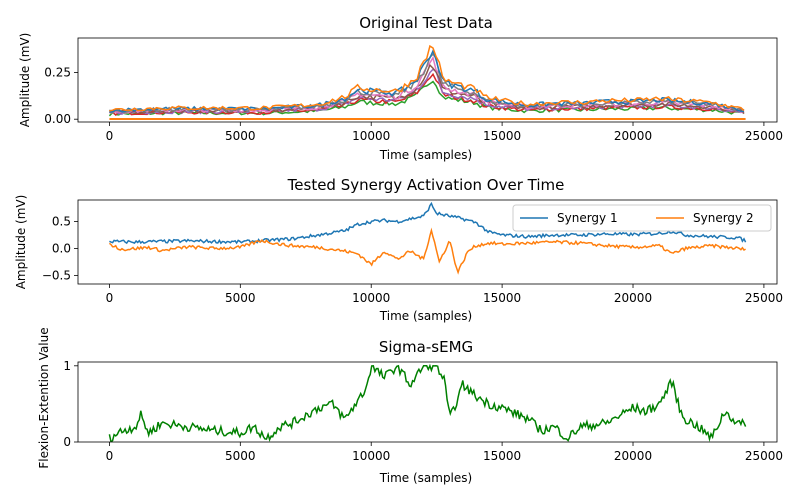  Describe the element at coordinates (56, 275) in the screenshot. I see `y-tick-label: −0.5` at that location.